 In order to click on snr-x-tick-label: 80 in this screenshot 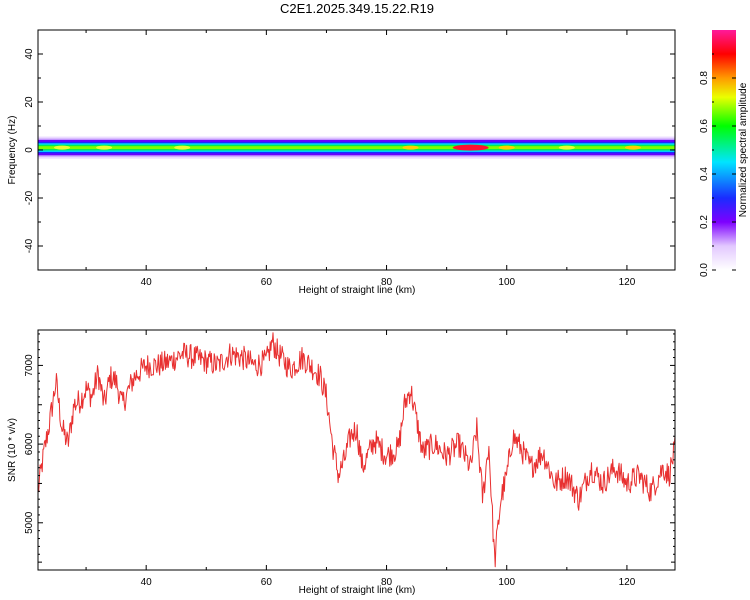, I will do `click(387, 582)`.